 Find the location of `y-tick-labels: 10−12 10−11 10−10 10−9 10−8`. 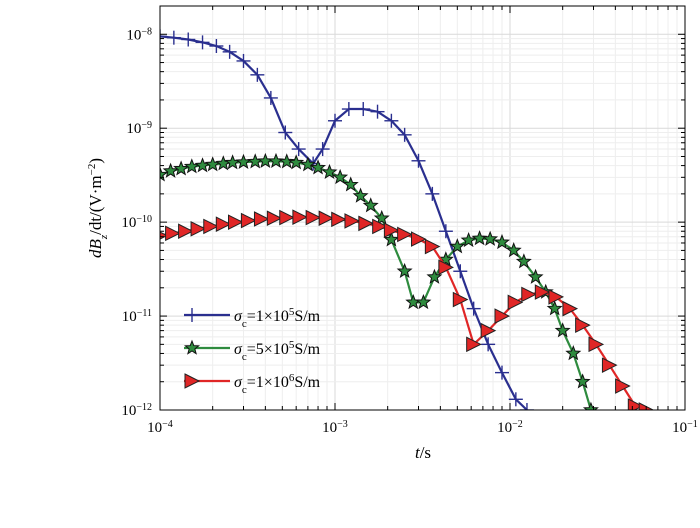

y-tick-labels: 10−12 10−11 10−10 10−9 10−8 is located at coordinates (136, 222).